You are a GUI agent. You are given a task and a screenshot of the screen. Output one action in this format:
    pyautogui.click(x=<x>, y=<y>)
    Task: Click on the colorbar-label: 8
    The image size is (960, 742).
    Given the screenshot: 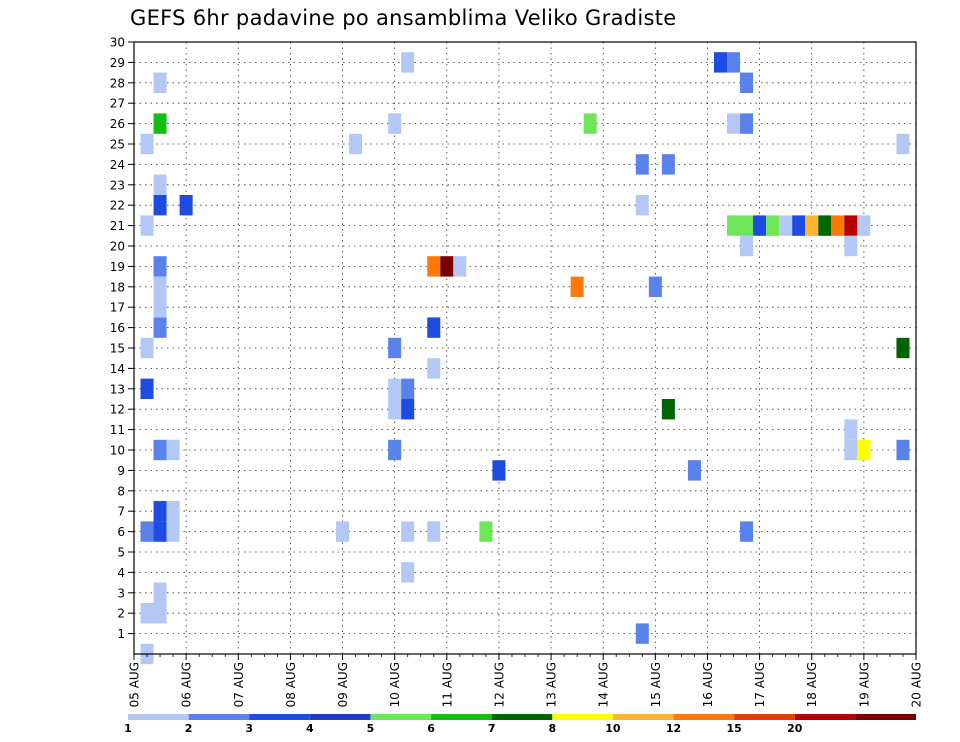 What is the action you would take?
    pyautogui.click(x=552, y=728)
    